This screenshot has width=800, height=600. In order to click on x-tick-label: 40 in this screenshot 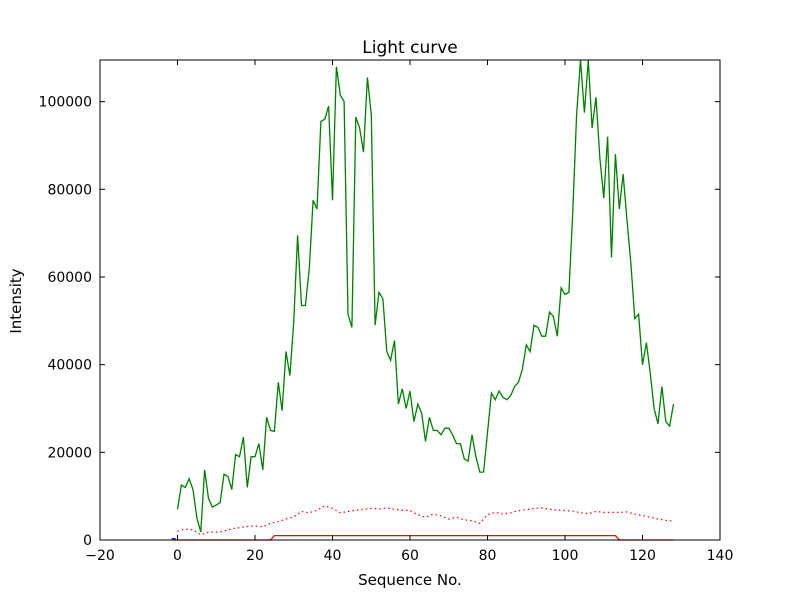, I will do `click(333, 556)`.